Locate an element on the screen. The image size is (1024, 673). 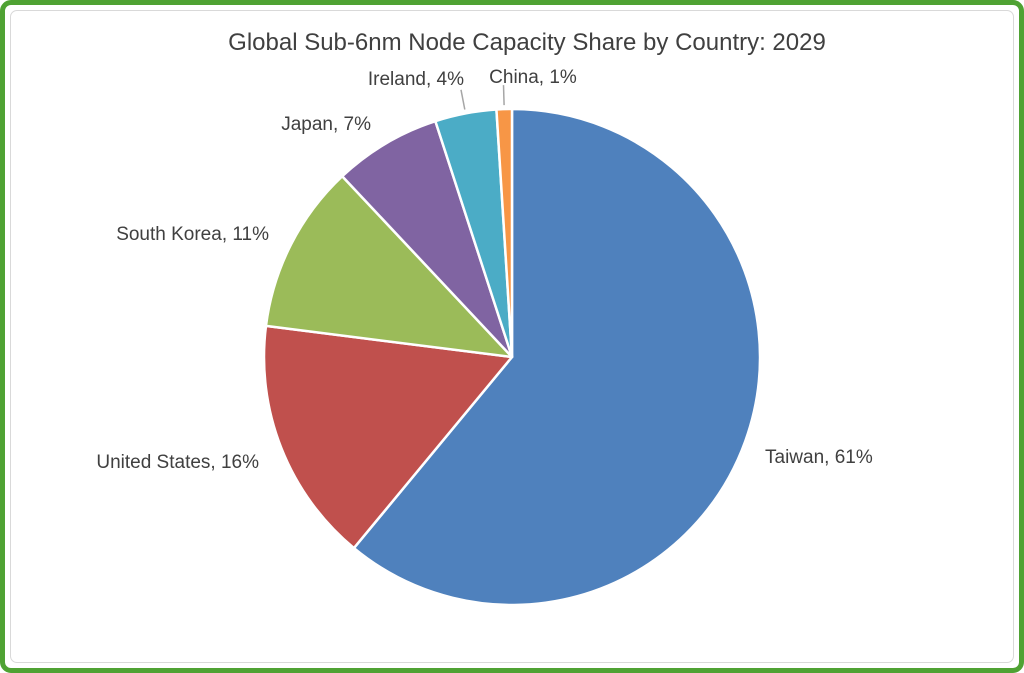
slice-label-china: China, 1% is located at coordinates (533, 77).